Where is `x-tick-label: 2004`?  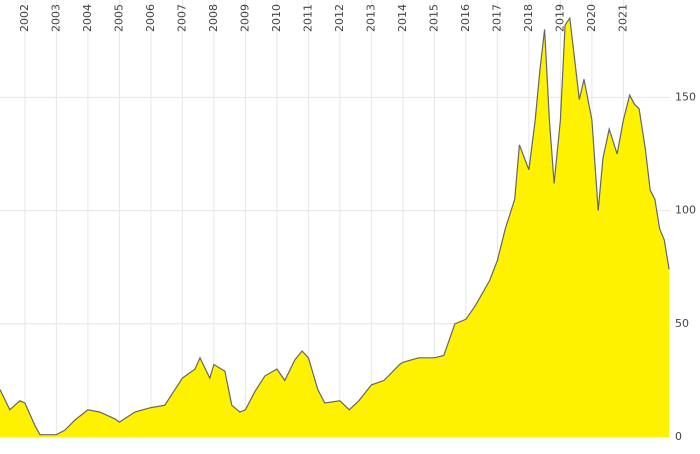
x-tick-label: 2004 is located at coordinates (87, 18).